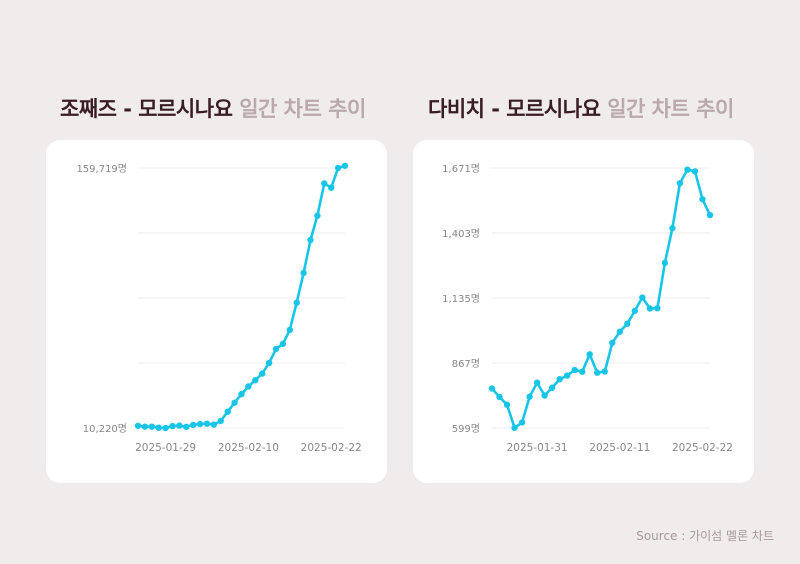 The width and height of the screenshot is (800, 564). What do you see at coordinates (461, 234) in the screenshot?
I see `y-tick-label: 1,403명` at bounding box center [461, 234].